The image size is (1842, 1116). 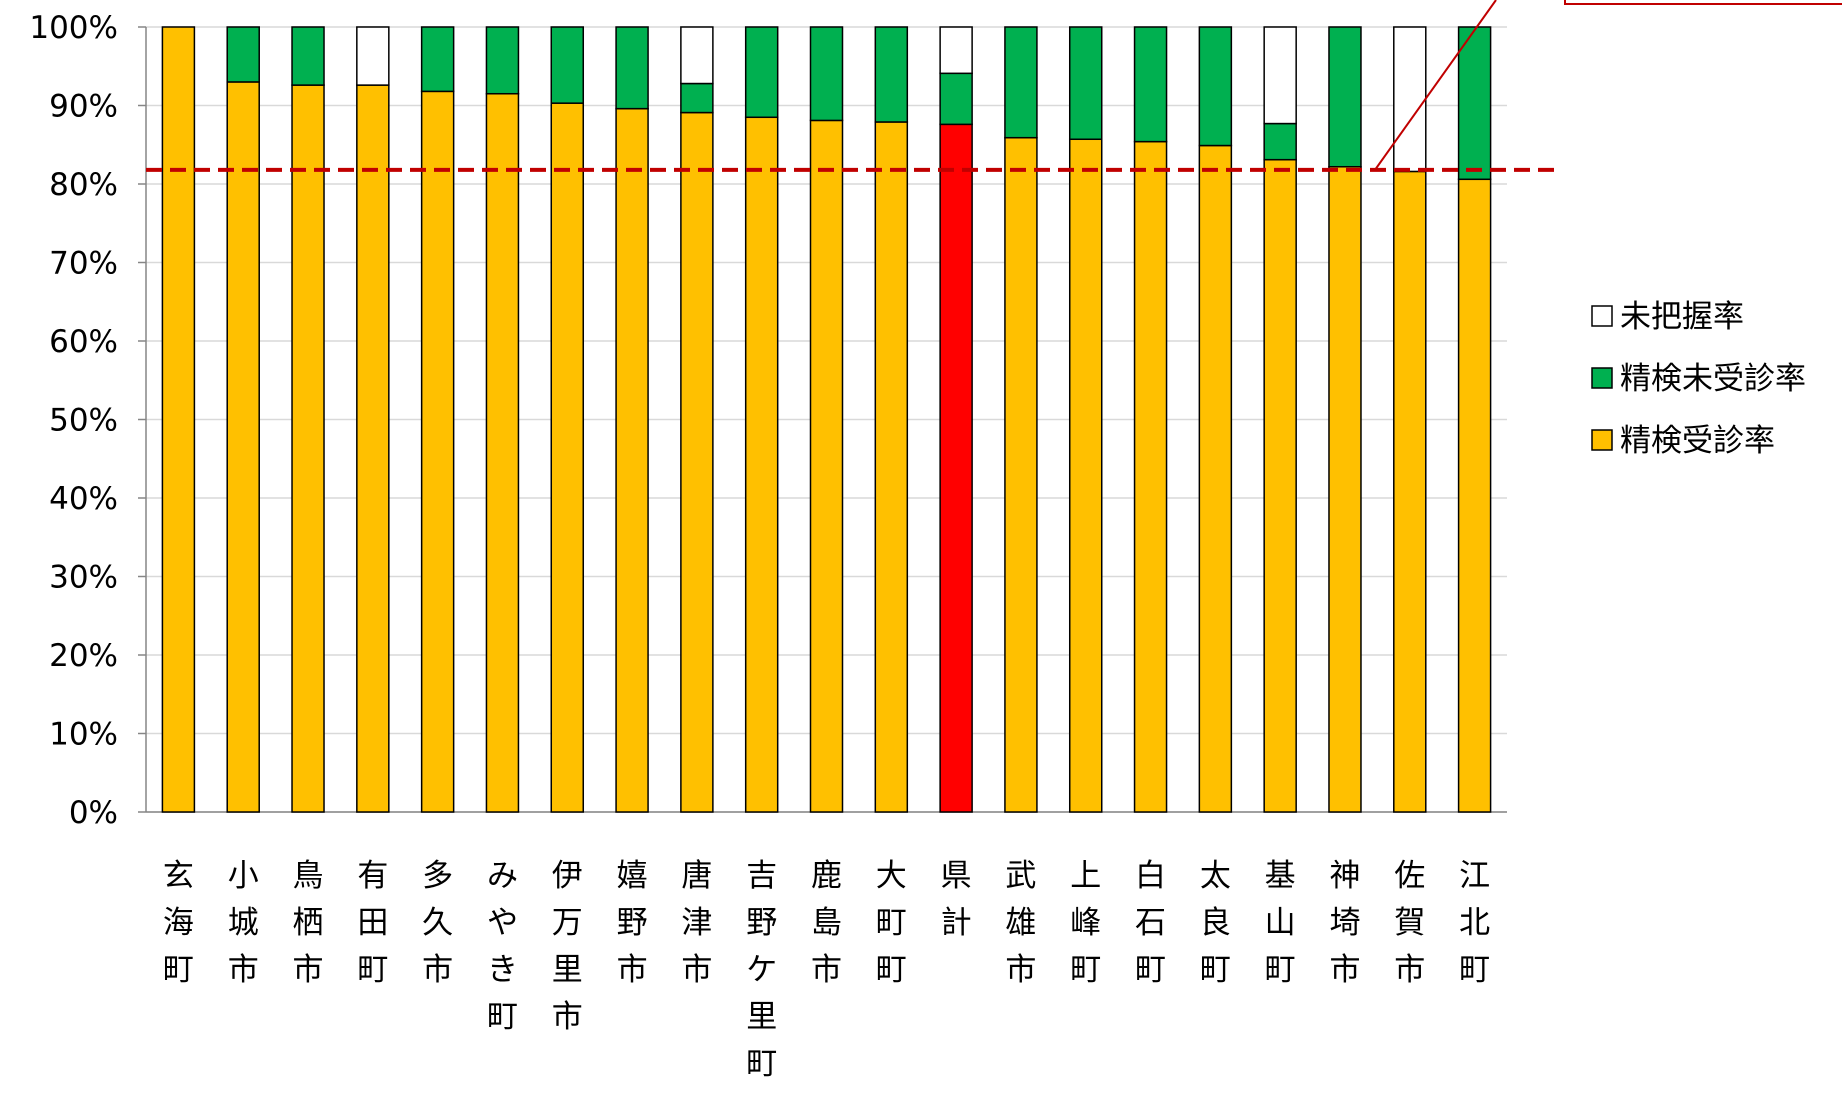 I want to click on category-label-char: 計, so click(x=956, y=923).